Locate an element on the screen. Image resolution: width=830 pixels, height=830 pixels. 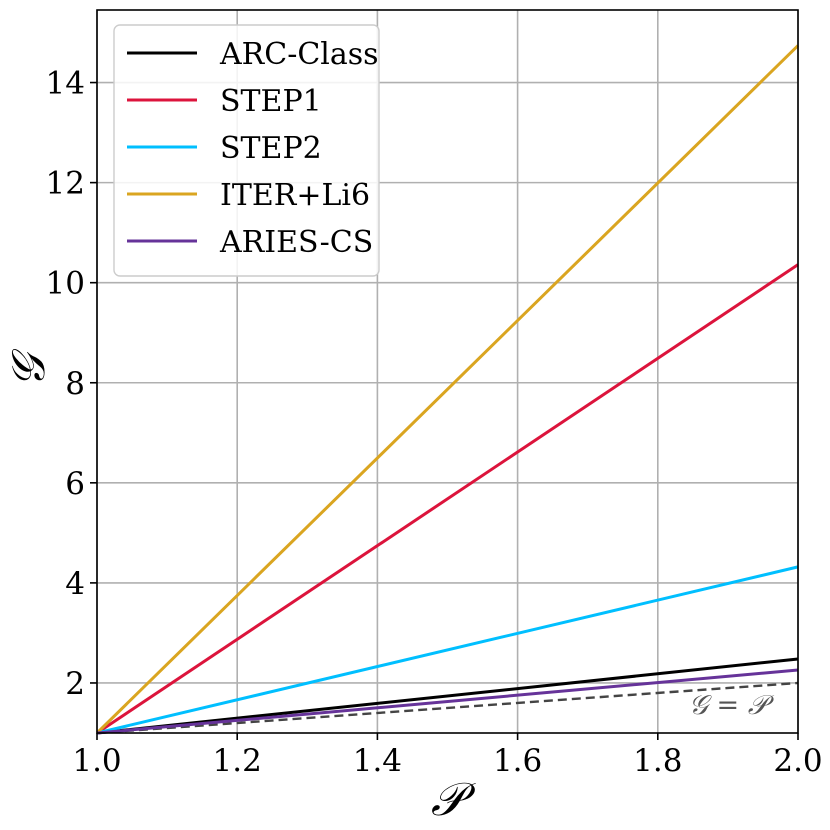
y-tick-label: 8 is located at coordinates (75, 384).